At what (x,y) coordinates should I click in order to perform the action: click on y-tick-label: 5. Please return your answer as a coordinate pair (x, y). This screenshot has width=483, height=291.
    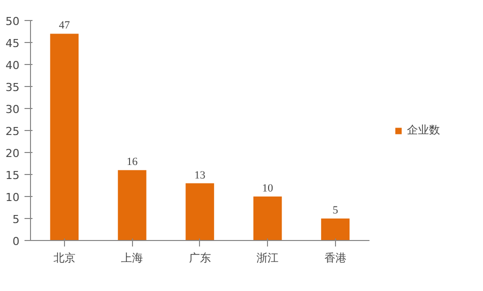
    Looking at the image, I should click on (16, 219).